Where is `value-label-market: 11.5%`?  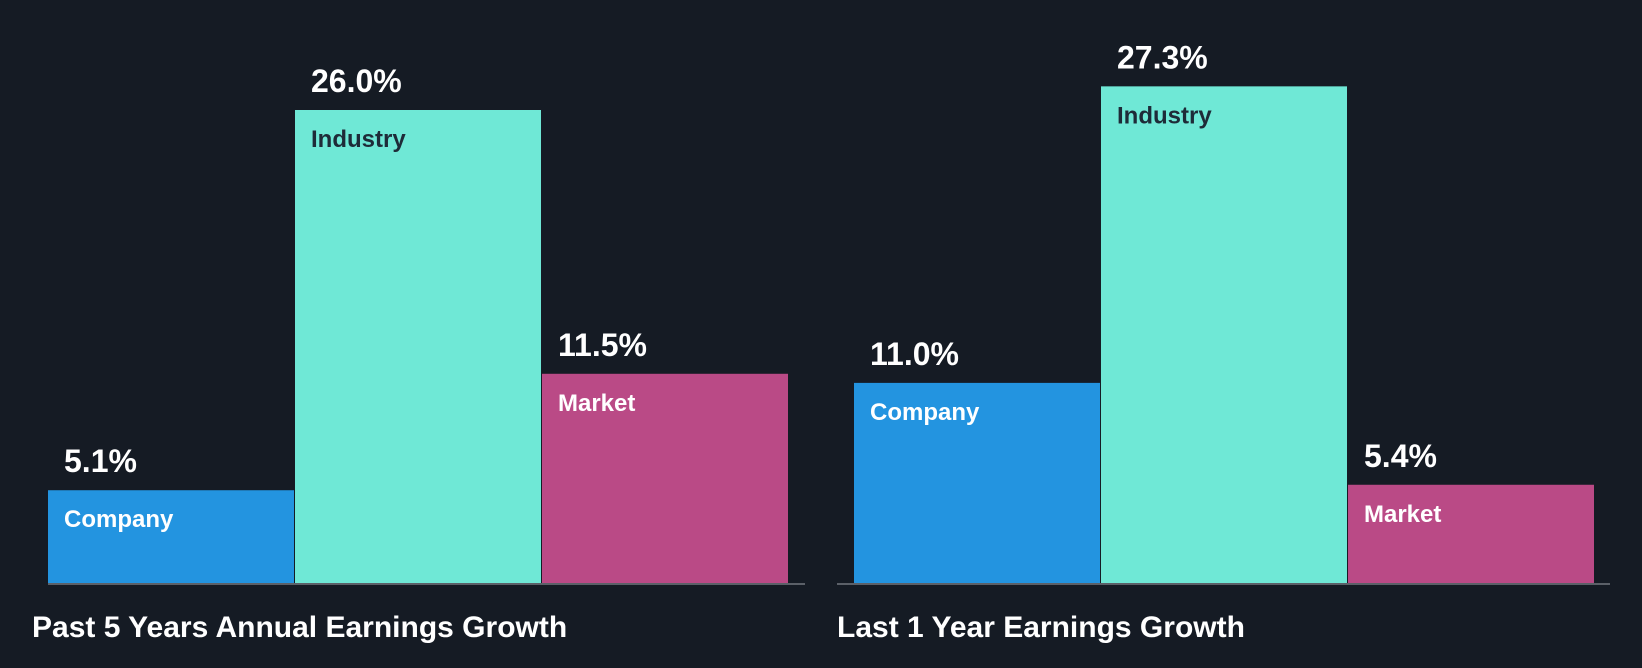 value-label-market: 11.5% is located at coordinates (602, 345).